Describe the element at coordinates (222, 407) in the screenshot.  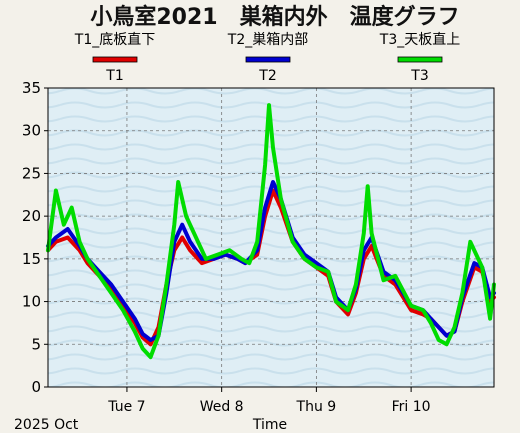
I see `x-tick-label-1: Wed 8` at that location.